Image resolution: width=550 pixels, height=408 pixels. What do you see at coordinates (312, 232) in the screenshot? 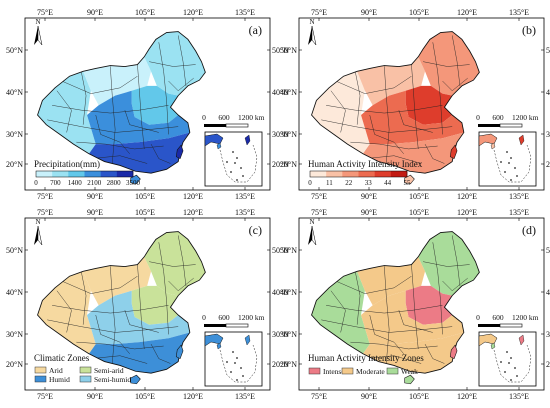
I see `north-arrow: N` at bounding box center [312, 232].